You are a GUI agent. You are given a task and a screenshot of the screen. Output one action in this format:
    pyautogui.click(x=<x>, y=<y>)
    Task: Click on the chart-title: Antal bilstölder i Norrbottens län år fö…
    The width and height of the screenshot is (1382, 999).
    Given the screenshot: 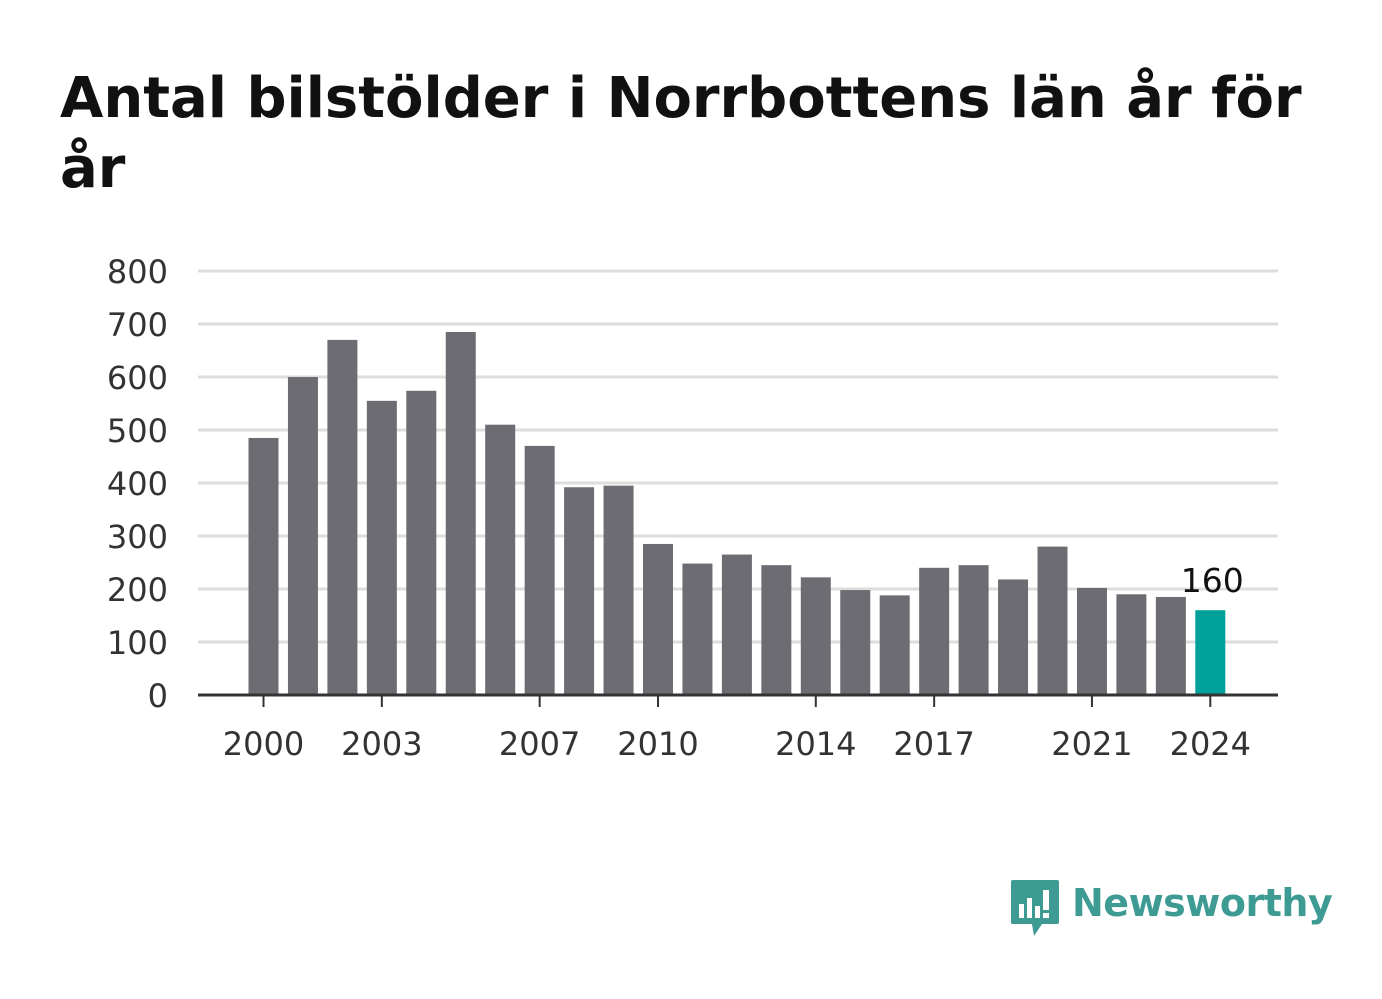 What is the action you would take?
    pyautogui.click(x=681, y=133)
    